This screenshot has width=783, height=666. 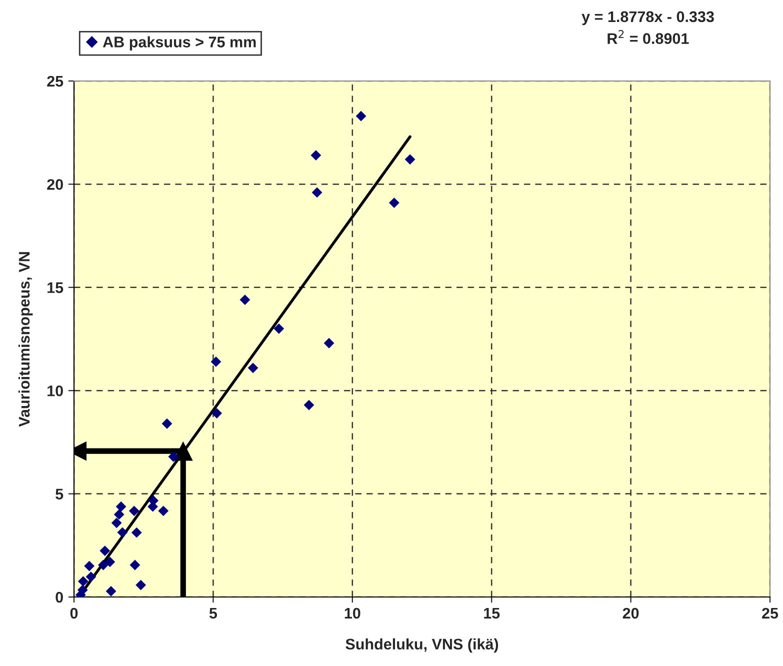 What do you see at coordinates (422, 645) in the screenshot?
I see `x-axis-title: Suhdeluku, VNS (ikä)` at bounding box center [422, 645].